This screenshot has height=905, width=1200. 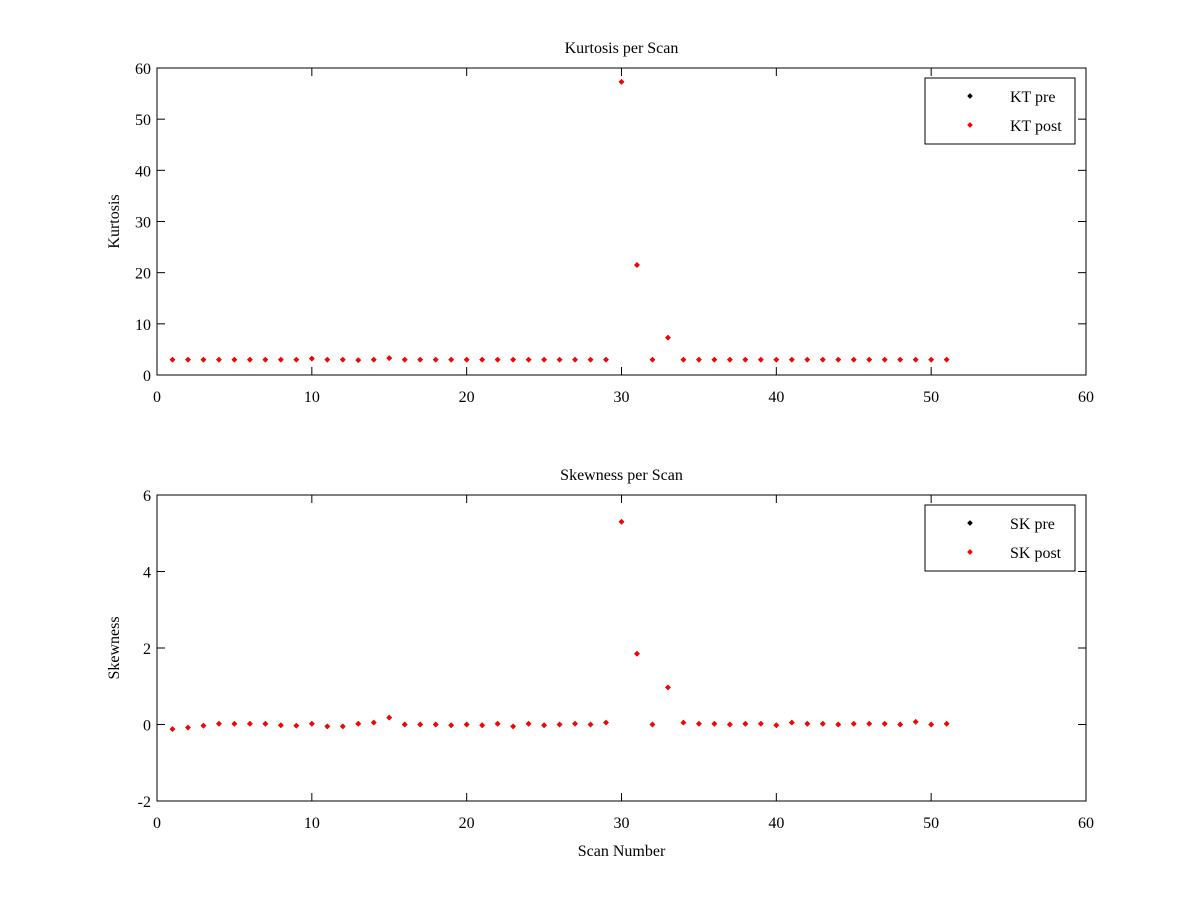 What do you see at coordinates (776, 397) in the screenshot?
I see `x-tick-label: 40` at bounding box center [776, 397].